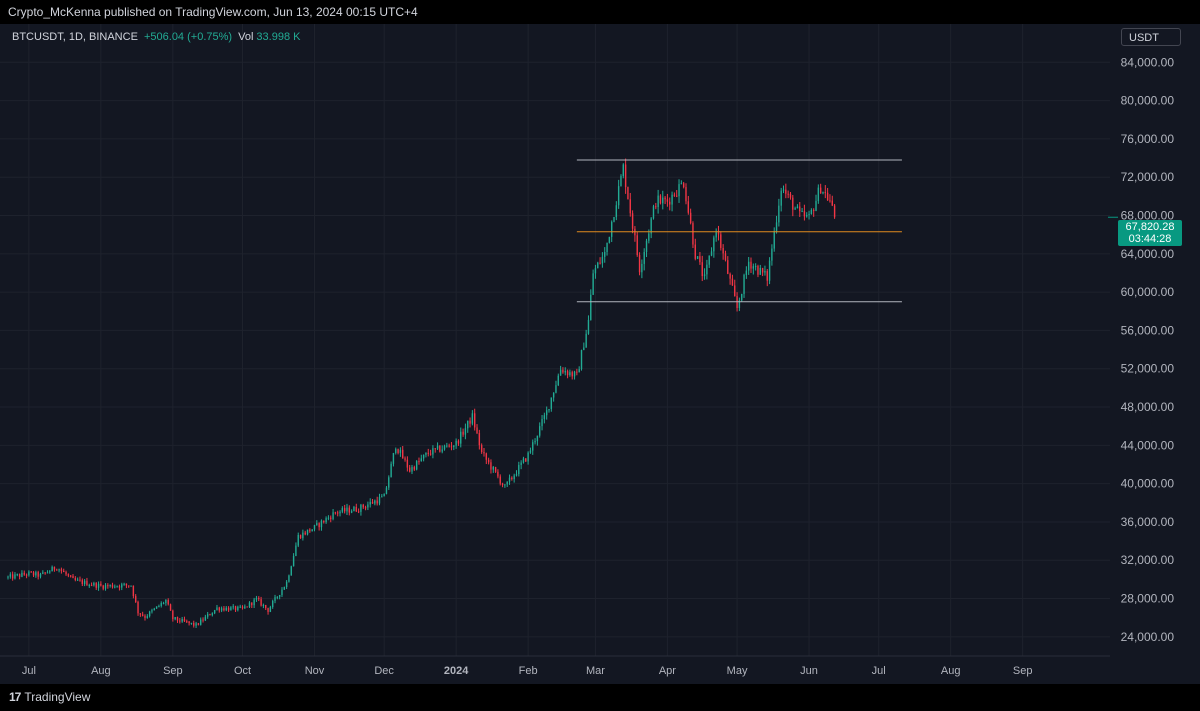  What do you see at coordinates (737, 671) in the screenshot?
I see `x-tick-label: May` at bounding box center [737, 671].